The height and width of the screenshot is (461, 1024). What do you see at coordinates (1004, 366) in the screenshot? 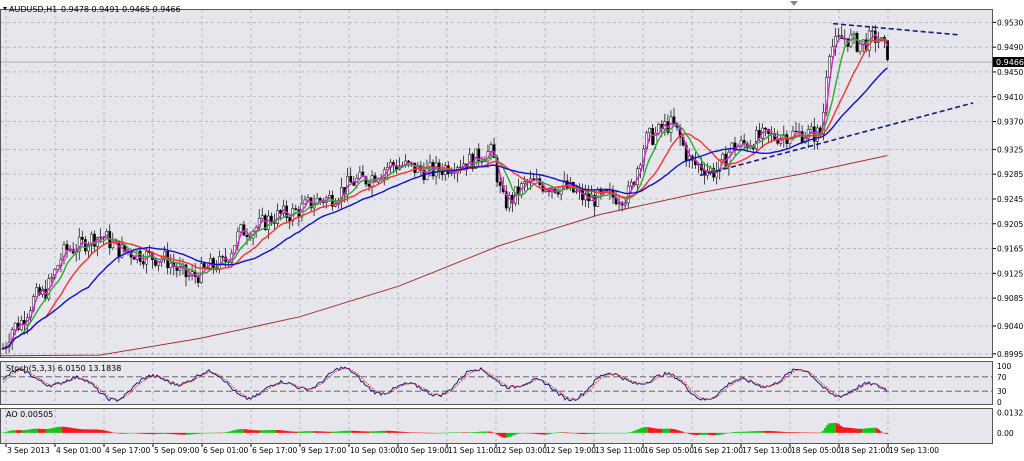
I see `stoch-tick-label: 100` at bounding box center [1004, 366].